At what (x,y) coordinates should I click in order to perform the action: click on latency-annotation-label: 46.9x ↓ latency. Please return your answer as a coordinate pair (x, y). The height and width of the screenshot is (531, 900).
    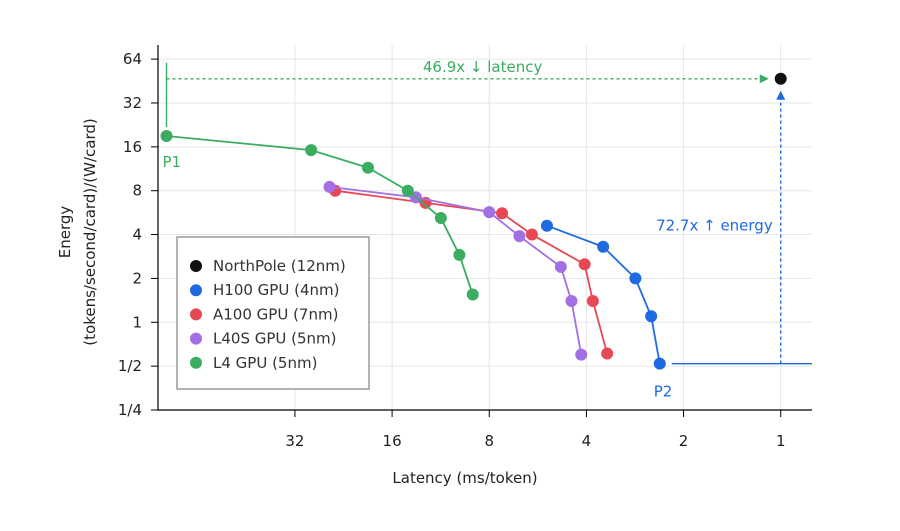
    Looking at the image, I should click on (483, 67).